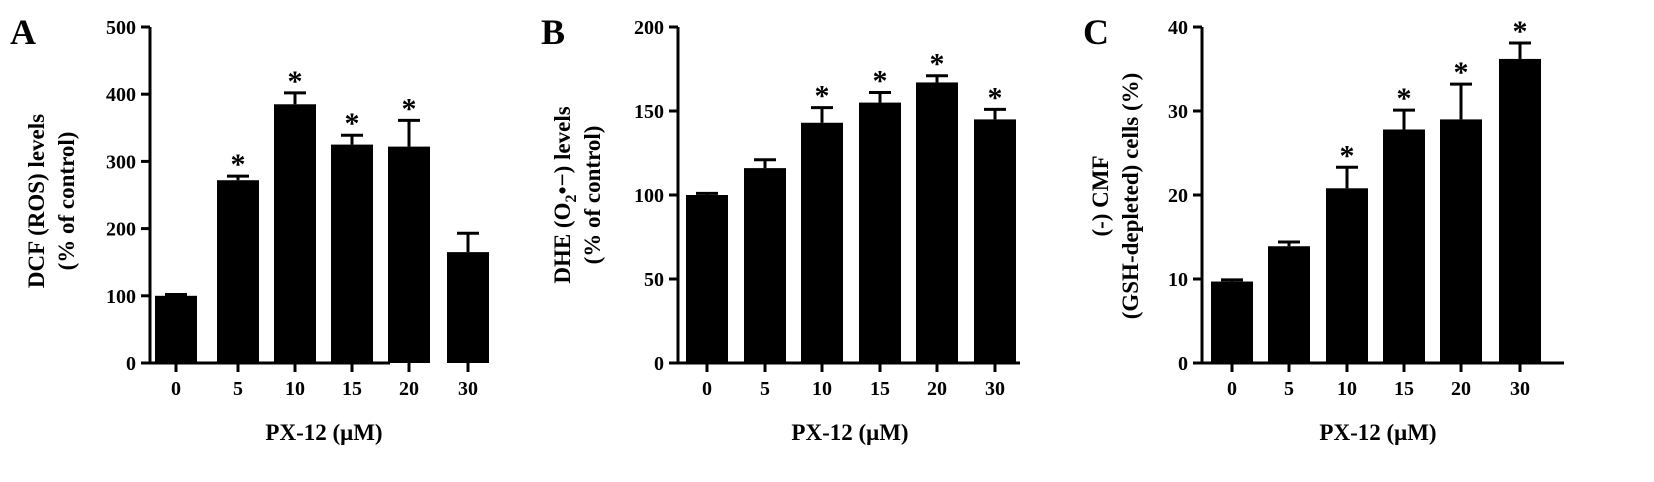 This screenshot has height=482, width=1654. Describe the element at coordinates (565, 194) in the screenshot. I see `panel-b-ylabel-line1: DHE (O2•−) levels` at that location.